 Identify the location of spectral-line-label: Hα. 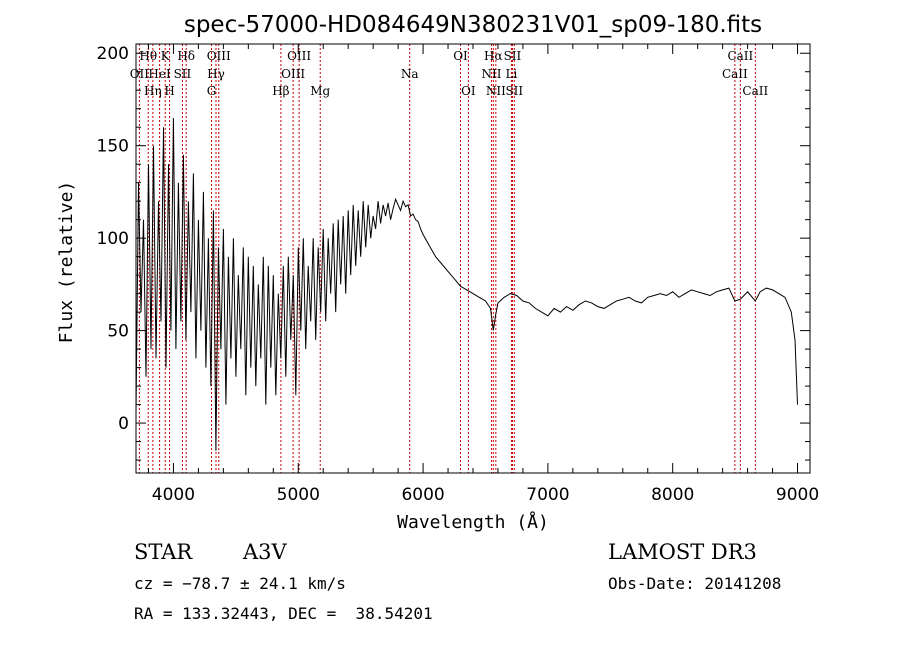
(493, 56).